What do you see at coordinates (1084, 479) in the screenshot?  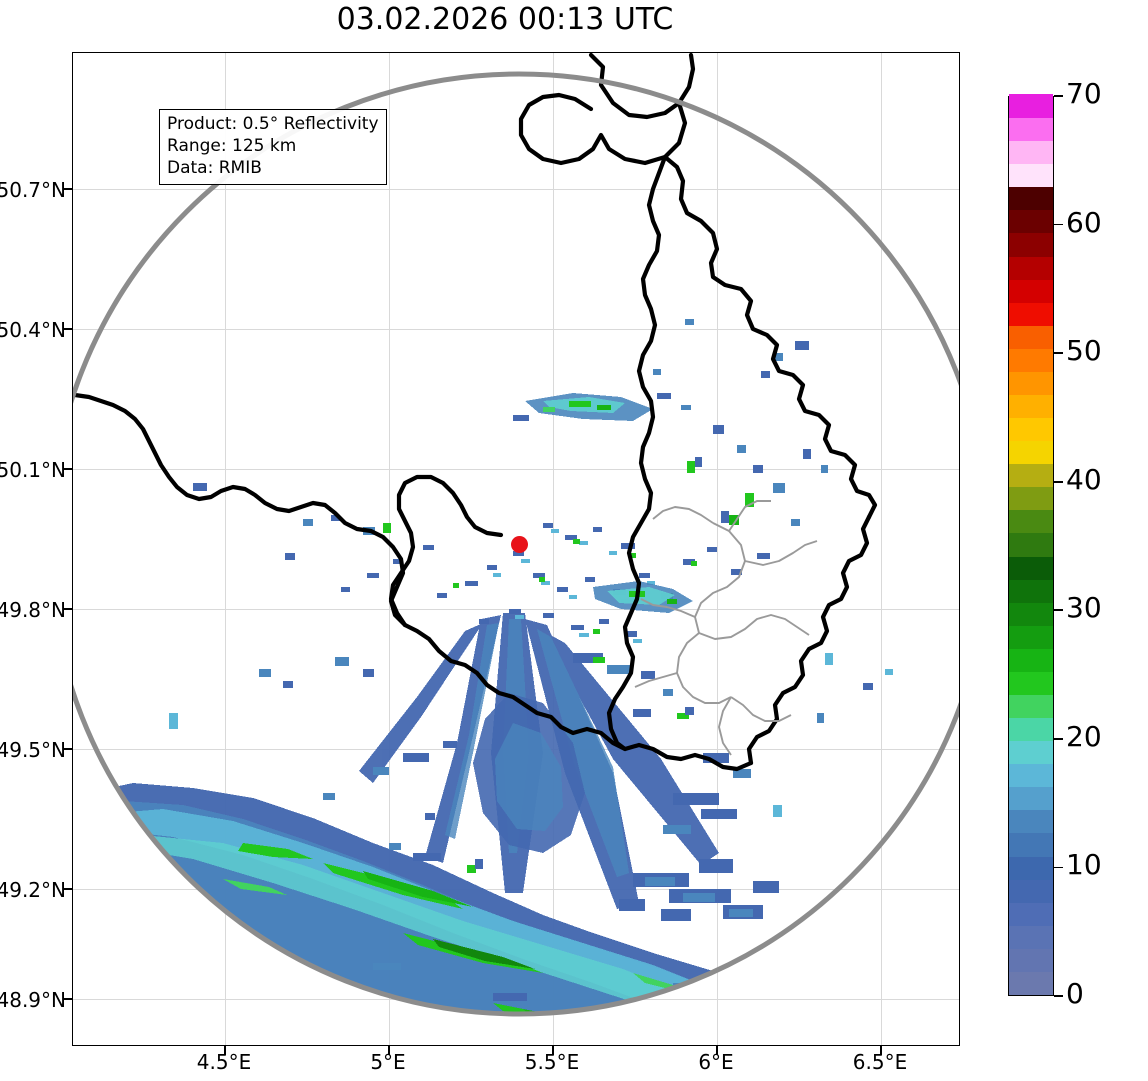 I see `colorbar-tick-label: 40` at bounding box center [1084, 479].